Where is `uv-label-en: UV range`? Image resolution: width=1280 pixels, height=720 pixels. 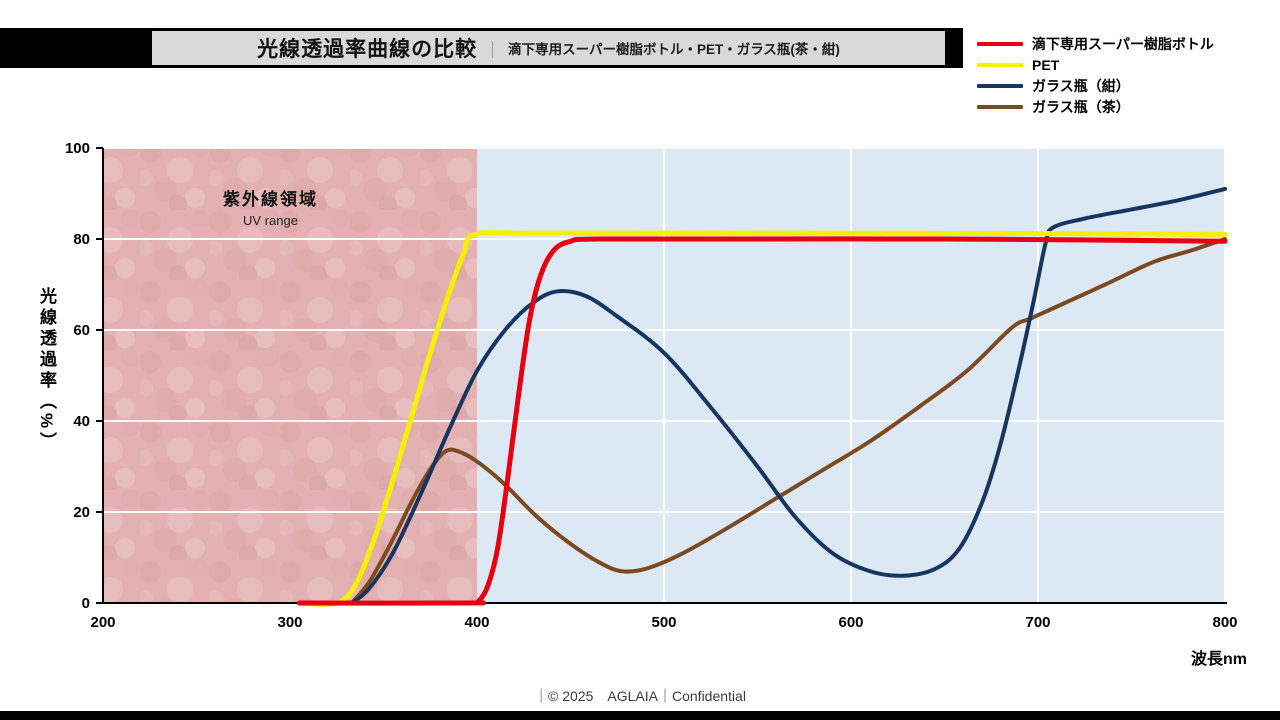
uv-label-en: UV range is located at coordinates (270, 220).